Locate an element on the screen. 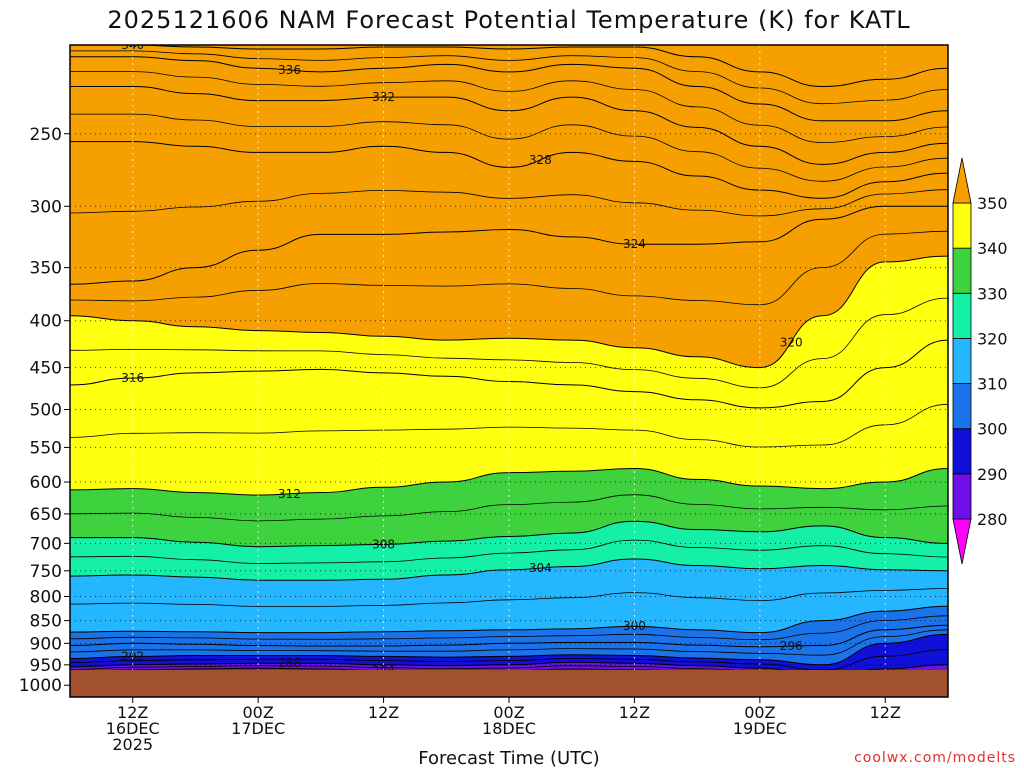 This screenshot has height=768, width=1024. colorbar-label-350: 350 is located at coordinates (992, 203).